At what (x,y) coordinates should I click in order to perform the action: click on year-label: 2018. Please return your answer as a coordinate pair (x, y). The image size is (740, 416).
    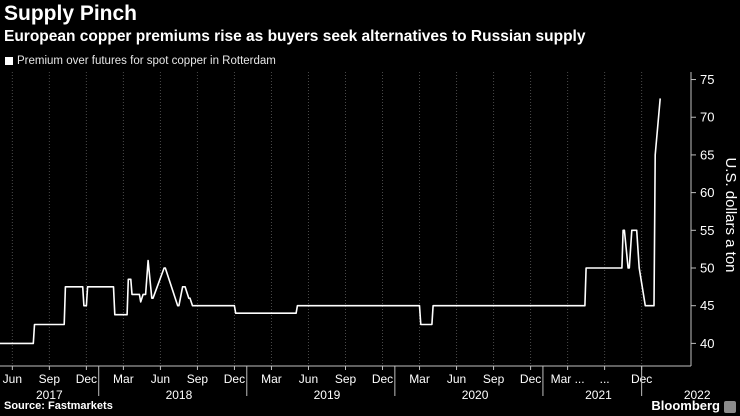
    Looking at the image, I should click on (179, 395).